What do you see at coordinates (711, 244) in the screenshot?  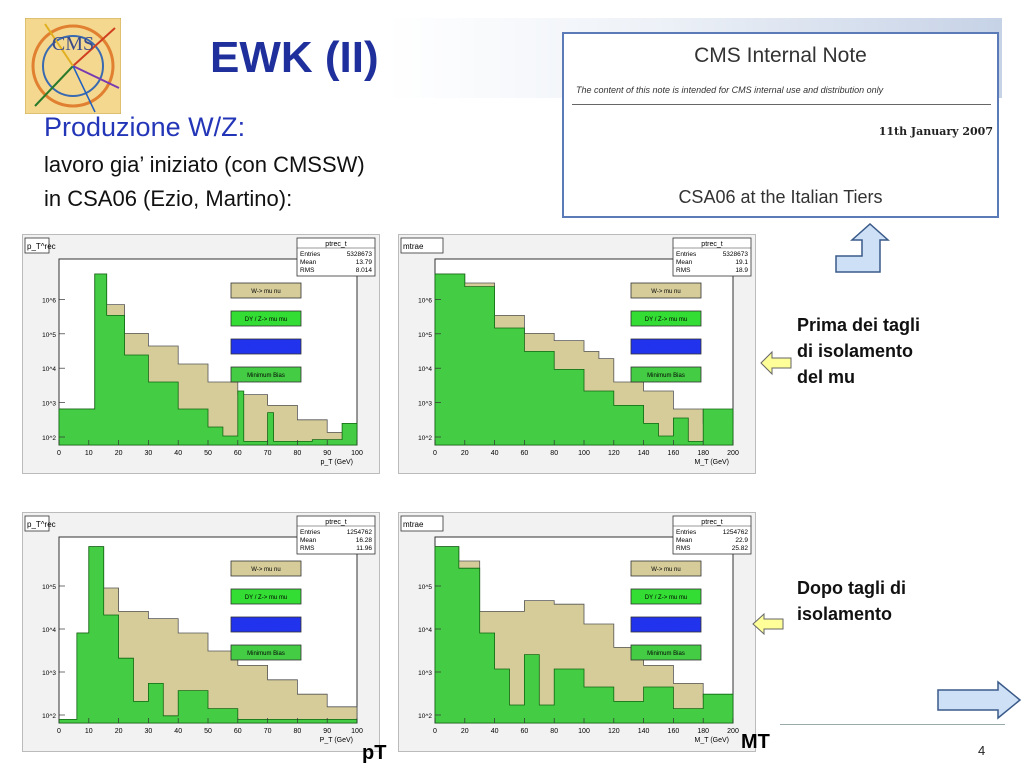 I see `stats-title: ptrec_t` at bounding box center [711, 244].